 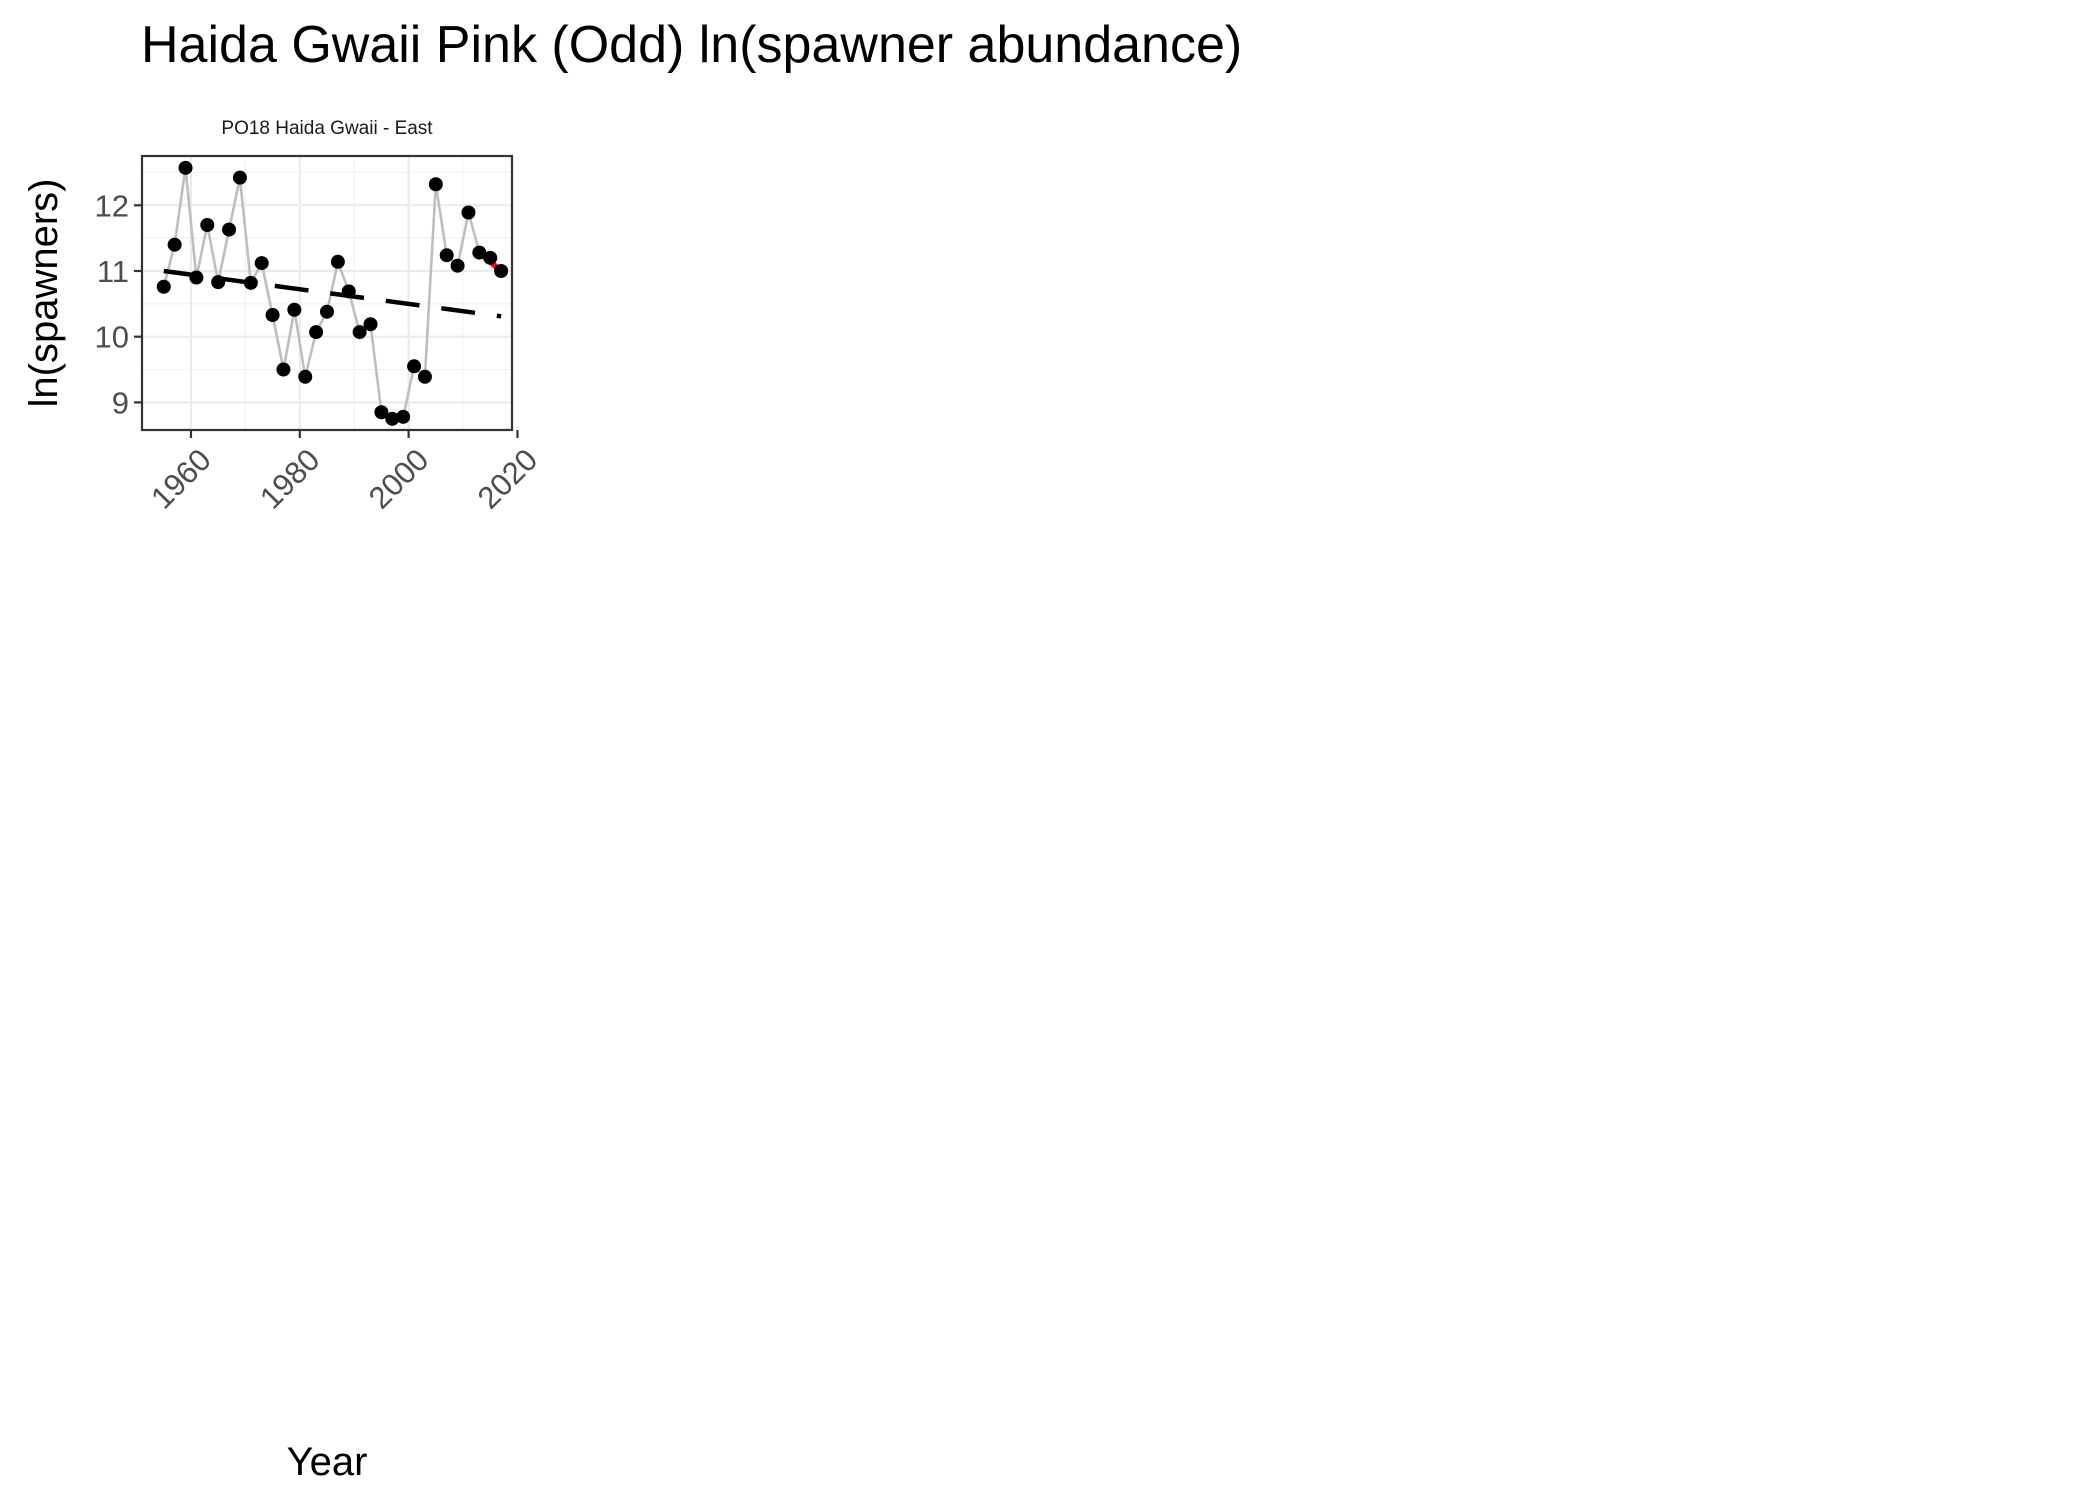 What do you see at coordinates (120, 402) in the screenshot?
I see `y-tick-label: 9` at bounding box center [120, 402].